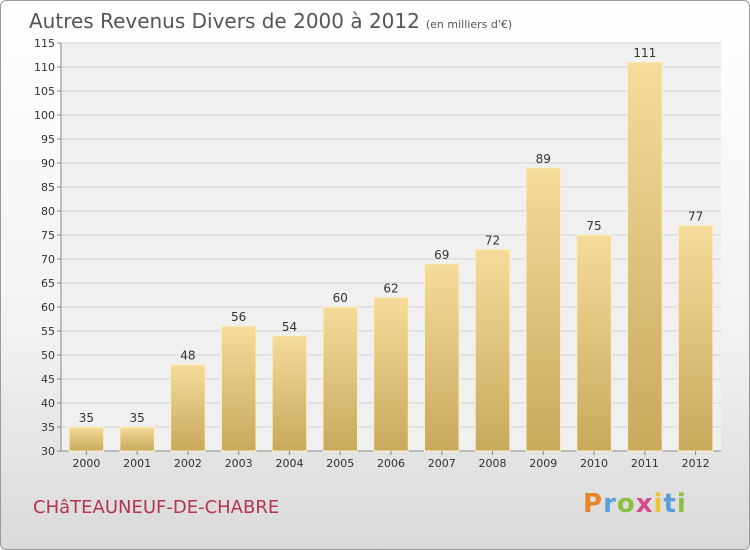 The image size is (750, 550). I want to click on y-tick-label: 100, so click(44, 115).